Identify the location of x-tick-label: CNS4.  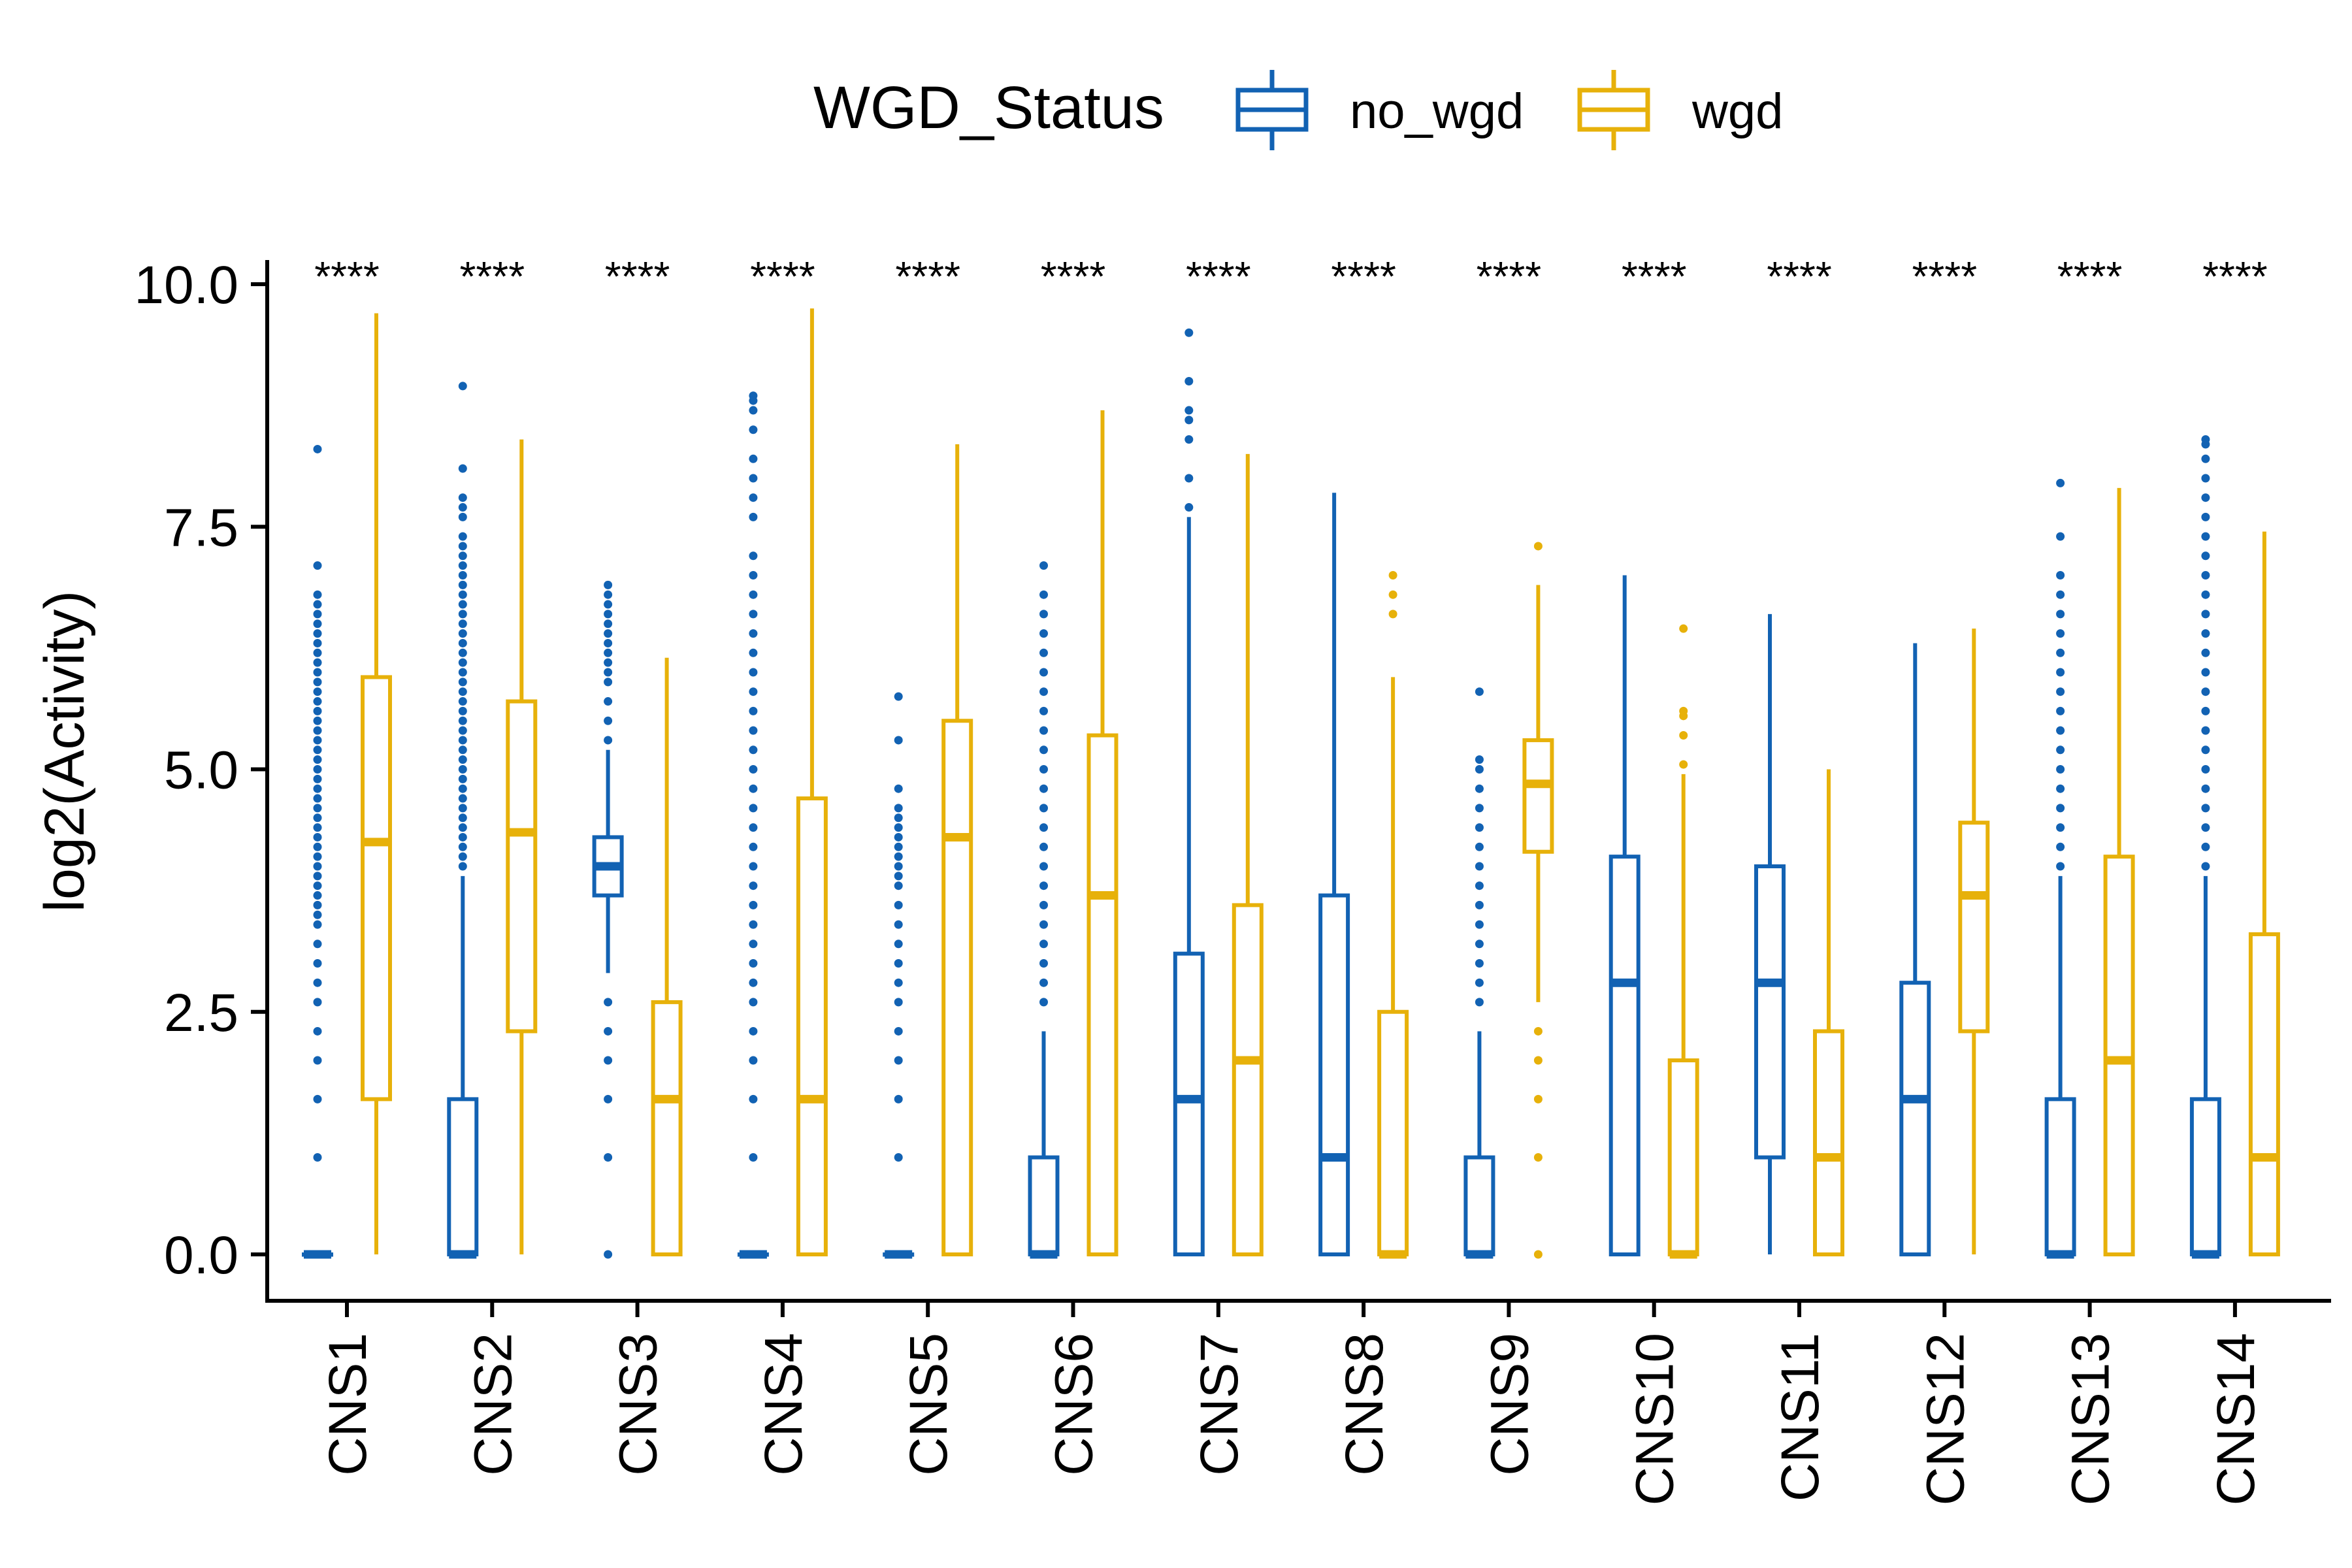
(783, 1404).